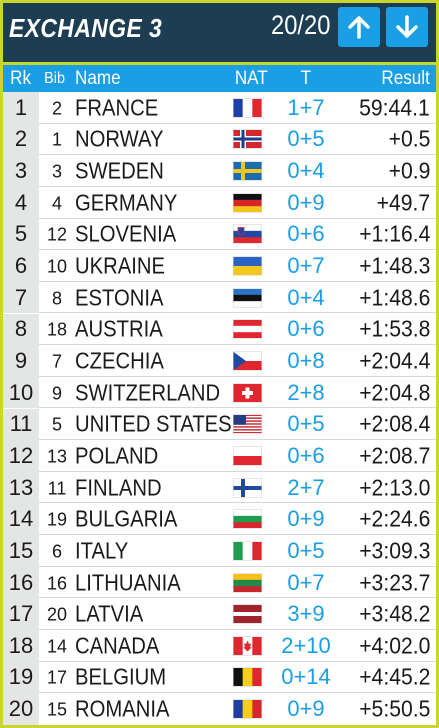 The width and height of the screenshot is (439, 728). Describe the element at coordinates (394, 360) in the screenshot. I see `result-value: +2:04.4` at that location.